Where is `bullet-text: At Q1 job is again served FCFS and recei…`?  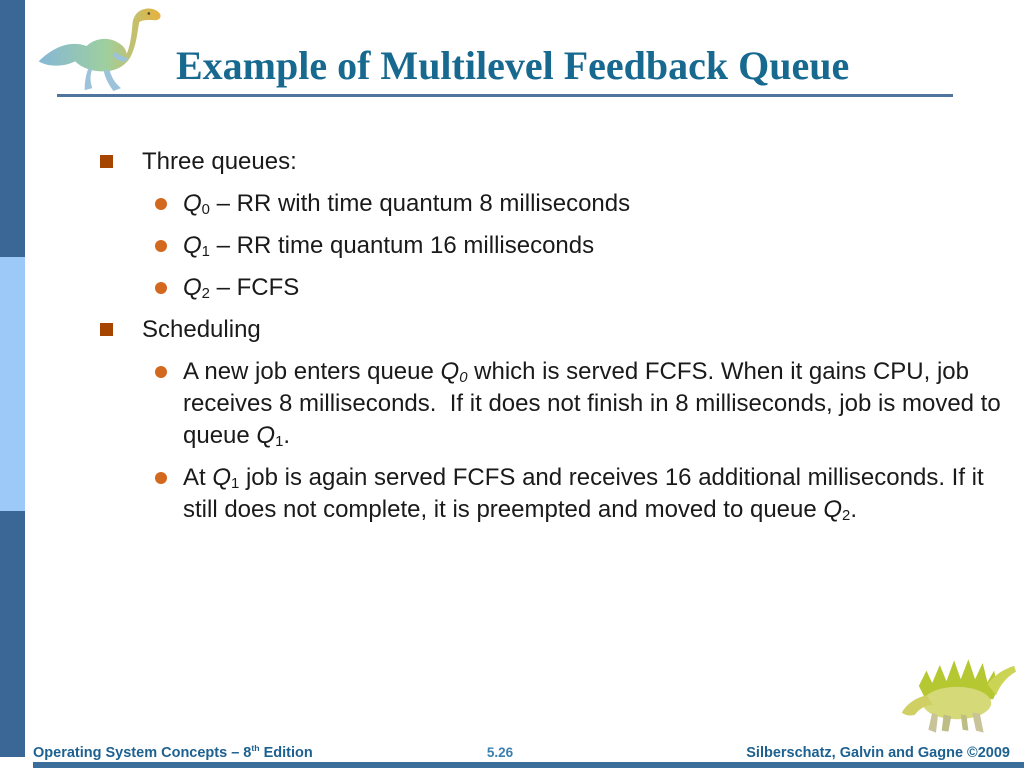 bullet-text: At Q1 job is again served FCFS and recei… is located at coordinates (587, 494).